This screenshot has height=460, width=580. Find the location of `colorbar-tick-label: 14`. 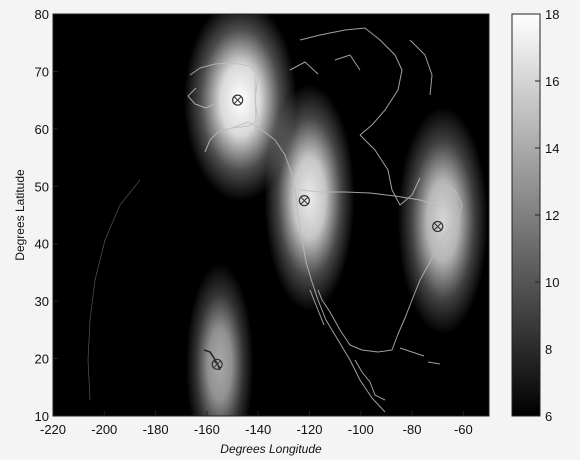

colorbar-tick-label: 14 is located at coordinates (552, 148).